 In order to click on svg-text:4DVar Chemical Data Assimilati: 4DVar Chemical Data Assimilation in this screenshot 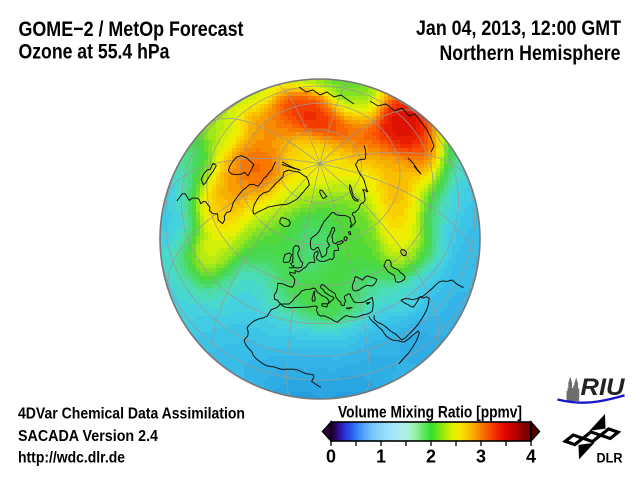, I will do `click(131, 414)`.